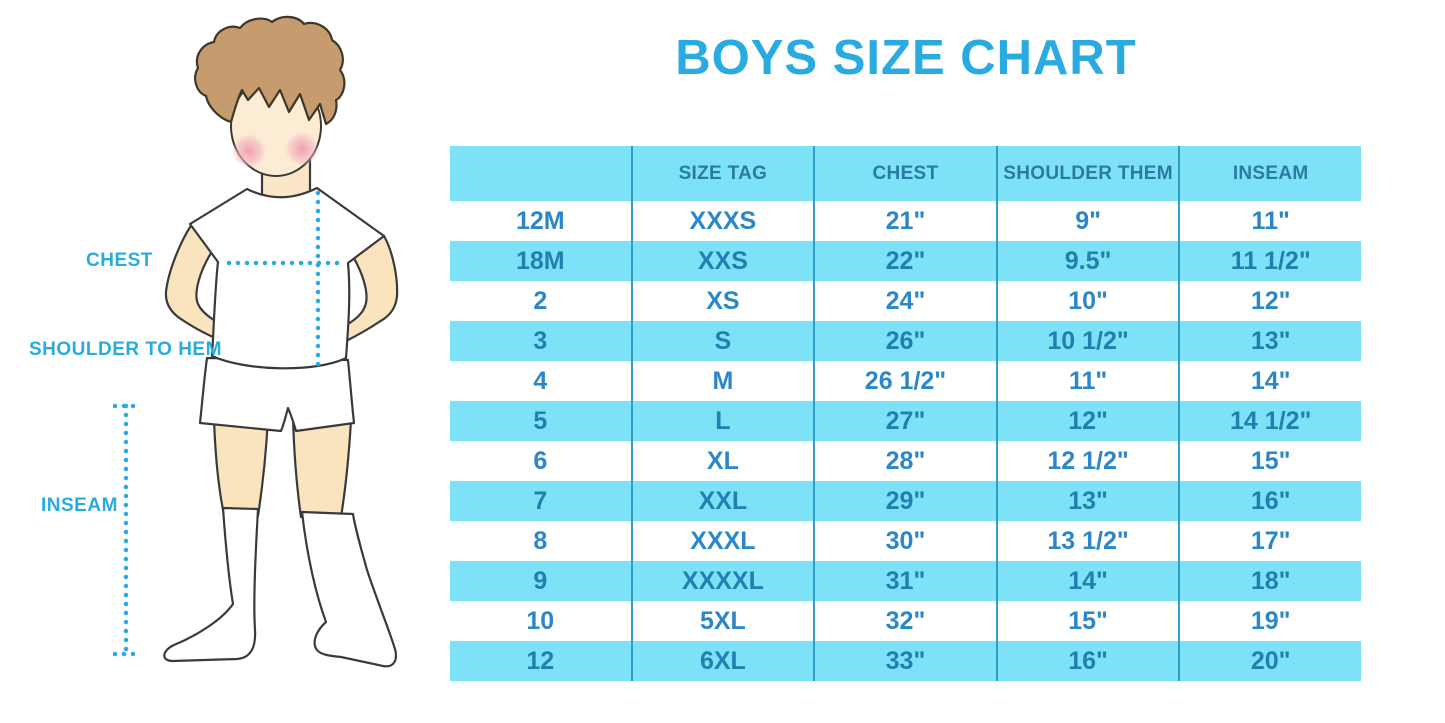 The width and height of the screenshot is (1445, 723). I want to click on boy-right-sock, so click(349, 589).